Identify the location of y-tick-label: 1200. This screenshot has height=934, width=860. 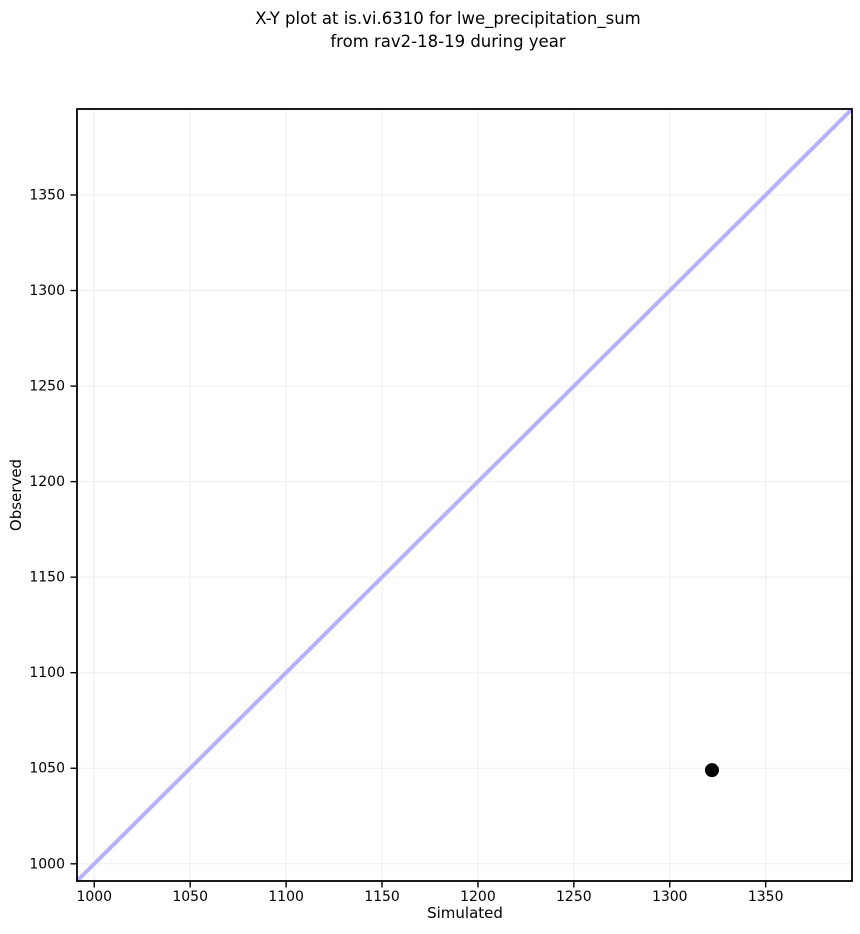
(47, 482).